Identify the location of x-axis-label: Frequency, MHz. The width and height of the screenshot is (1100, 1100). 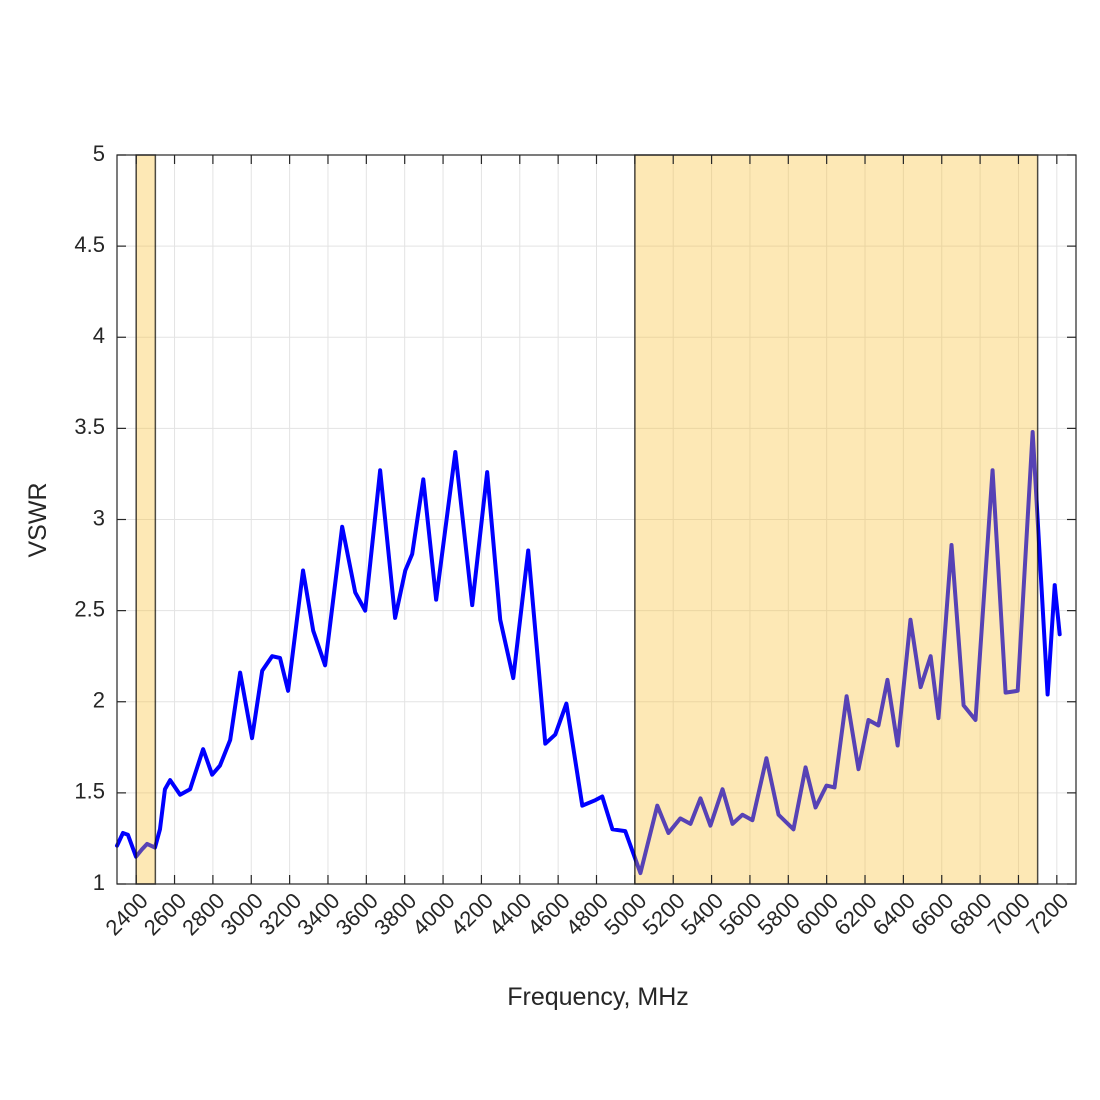
(598, 997).